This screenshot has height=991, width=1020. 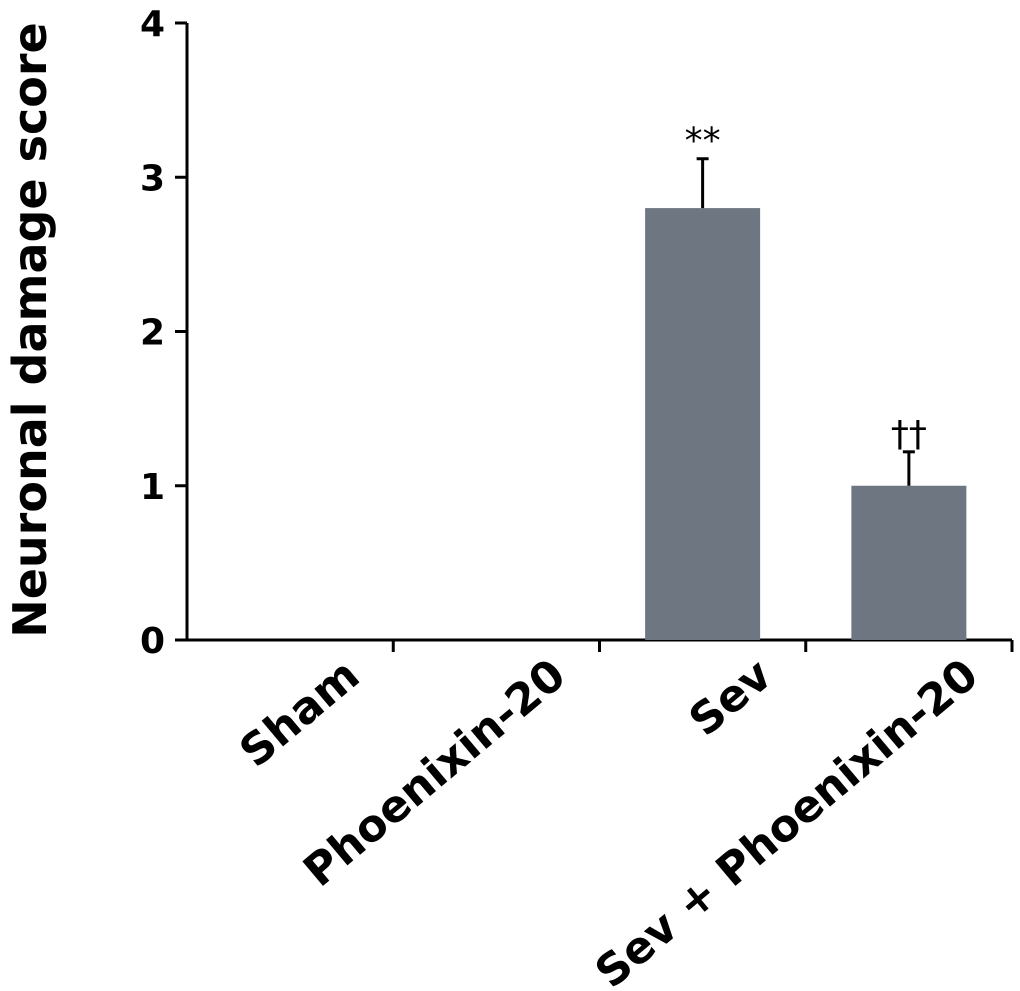 I want to click on x-category-label: Sev + Phoenixin-20, so click(x=787, y=820).